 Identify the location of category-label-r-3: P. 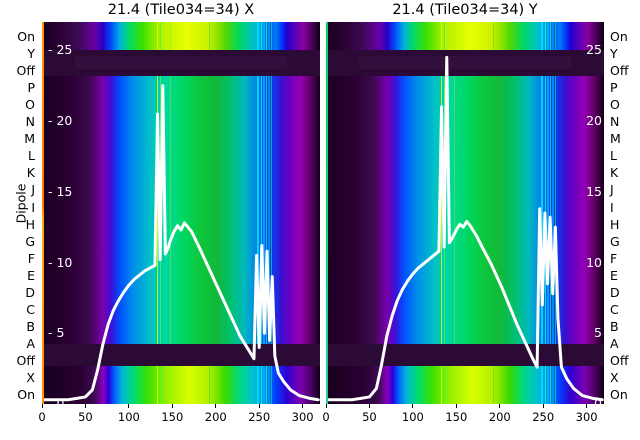
(614, 88).